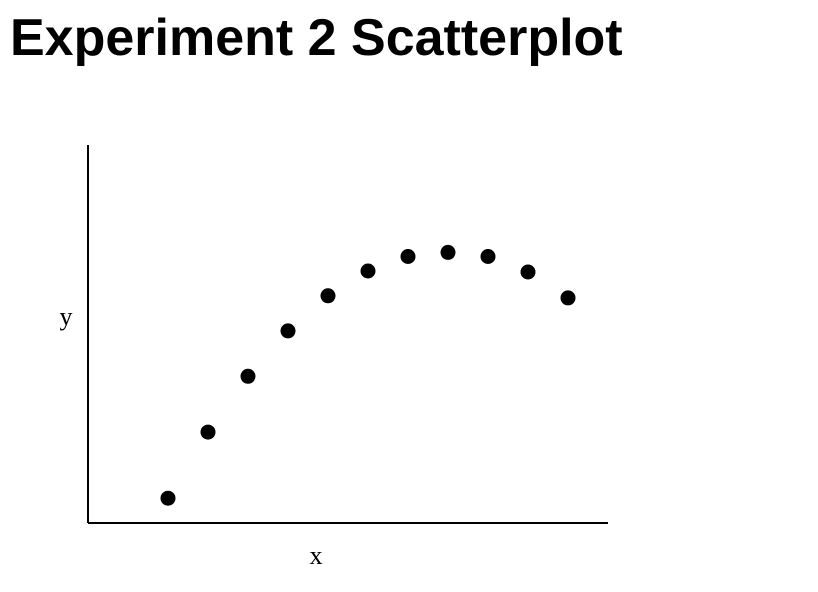  What do you see at coordinates (316, 555) in the screenshot?
I see `x-axis-label: x` at bounding box center [316, 555].